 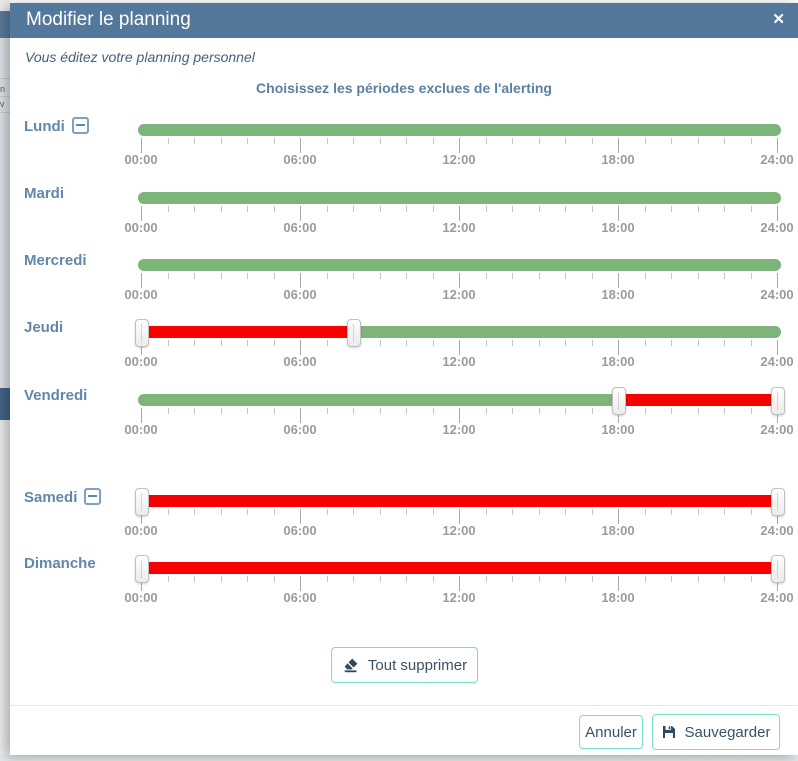 I want to click on day-row: Mercredi 00:00 06:00 12:00 18:00 24:00, so click(x=404, y=281).